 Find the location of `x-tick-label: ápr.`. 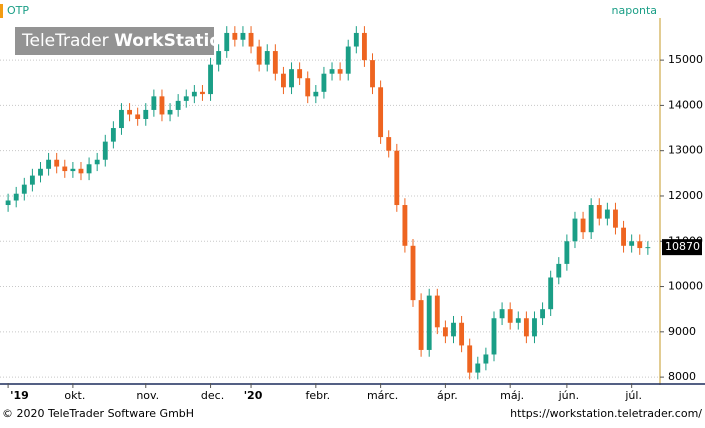

x-tick-label: ápr. is located at coordinates (447, 395).